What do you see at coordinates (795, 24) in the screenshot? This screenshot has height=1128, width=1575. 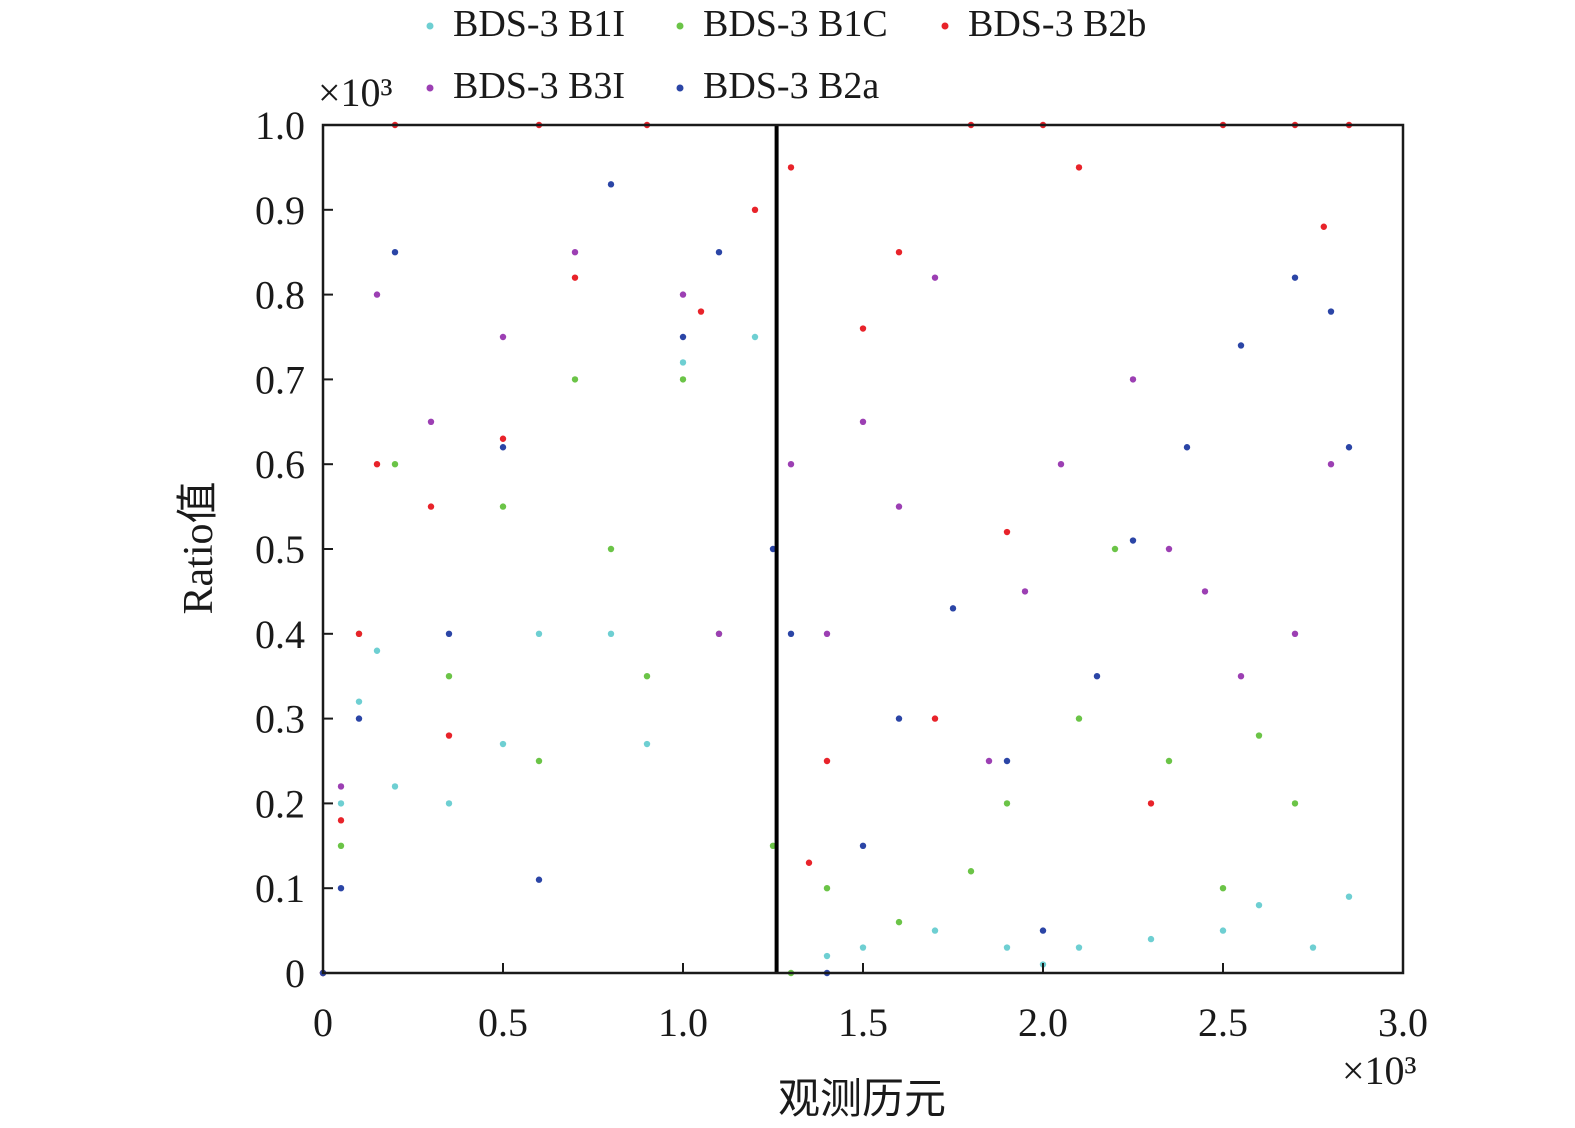 I see `legend-label: BDS-3 B1C` at bounding box center [795, 24].